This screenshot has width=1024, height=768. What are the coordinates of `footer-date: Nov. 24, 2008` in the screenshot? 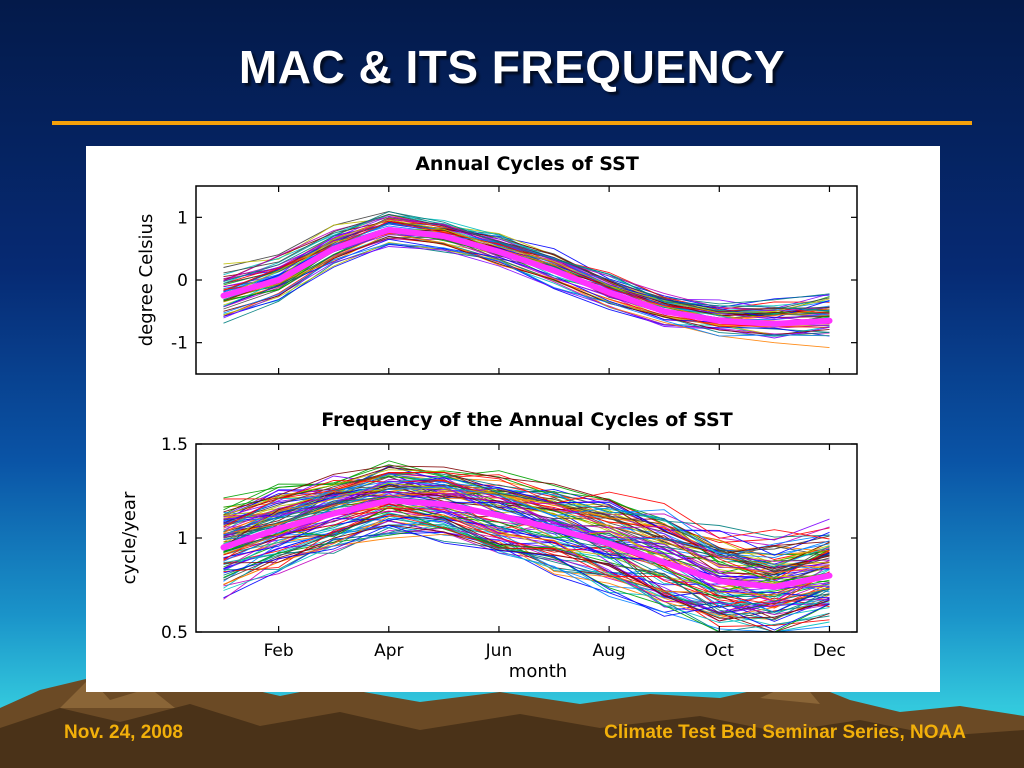 It's located at (124, 732).